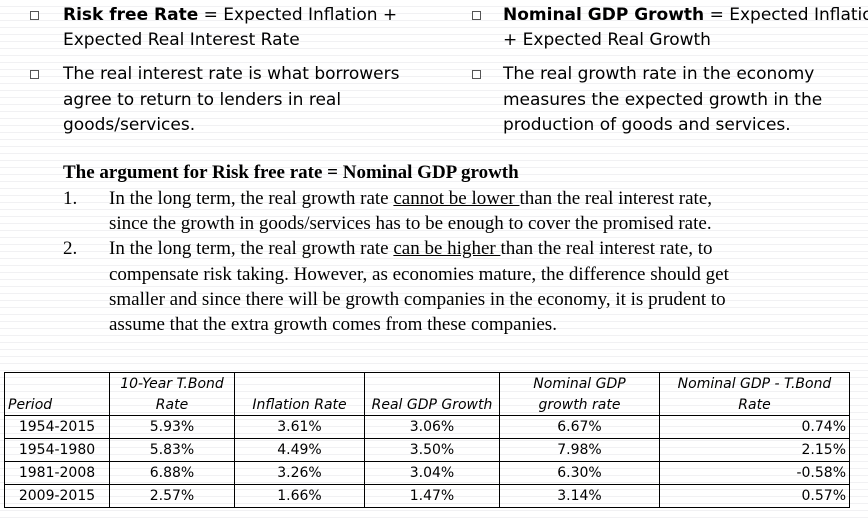  Describe the element at coordinates (579, 405) in the screenshot. I see `table-header-cell: growth rate` at that location.